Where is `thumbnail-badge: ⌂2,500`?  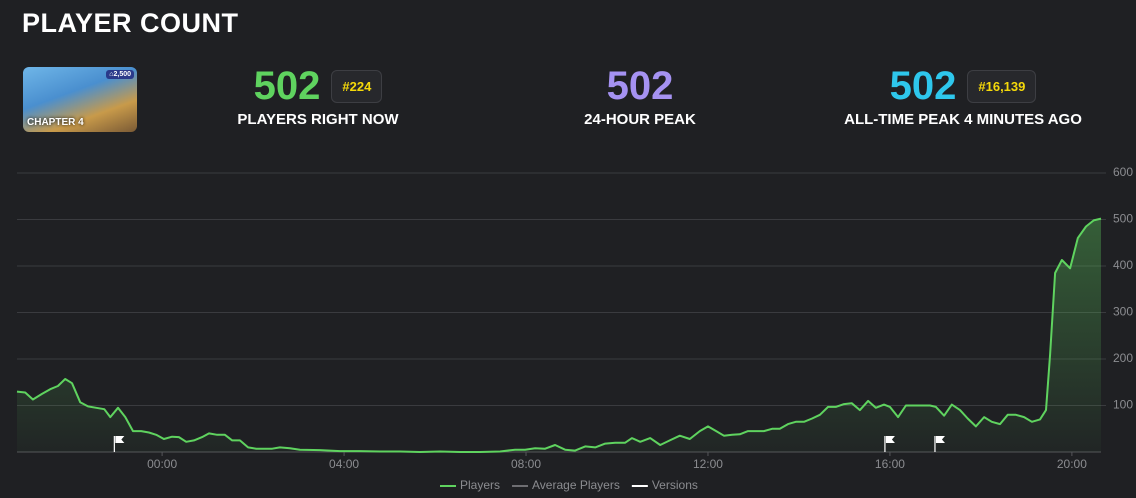
thumbnail-badge: ⌂2,500 is located at coordinates (120, 74).